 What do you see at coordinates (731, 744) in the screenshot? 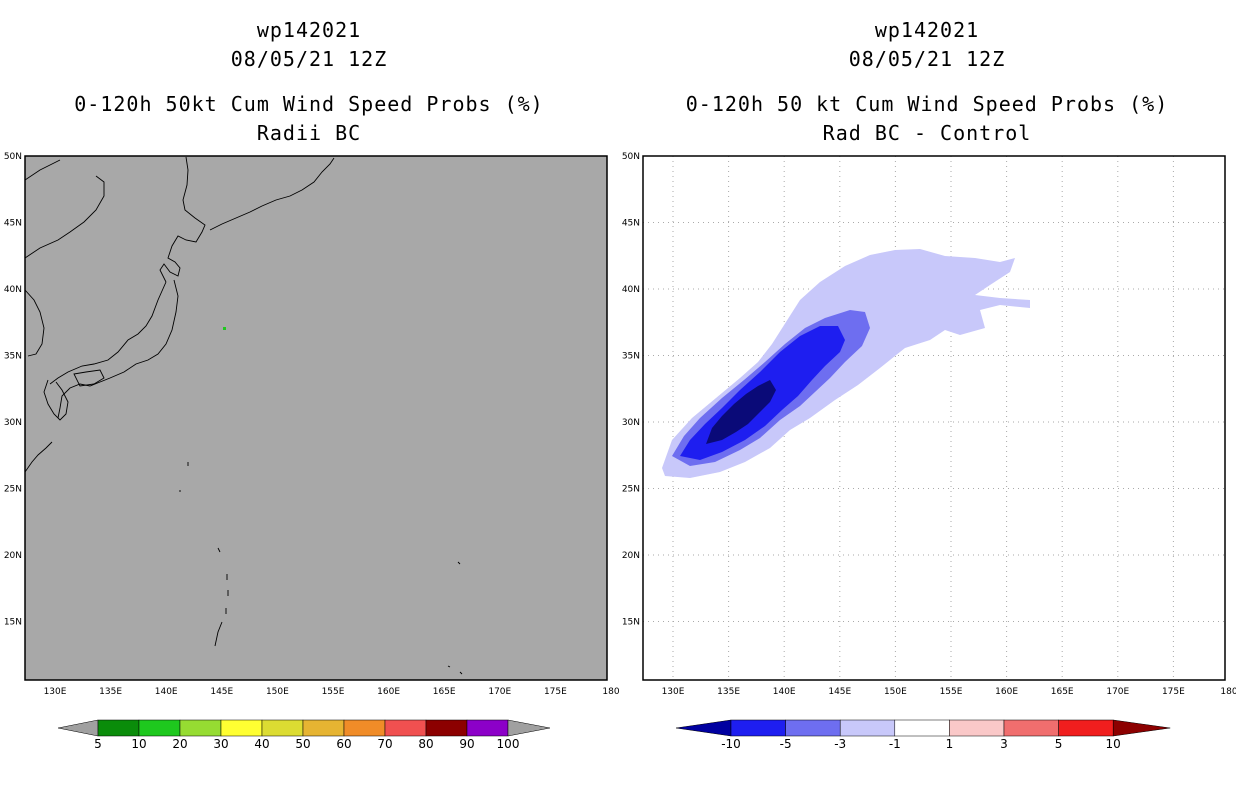
I see `colorbar-label: -10` at bounding box center [731, 744].